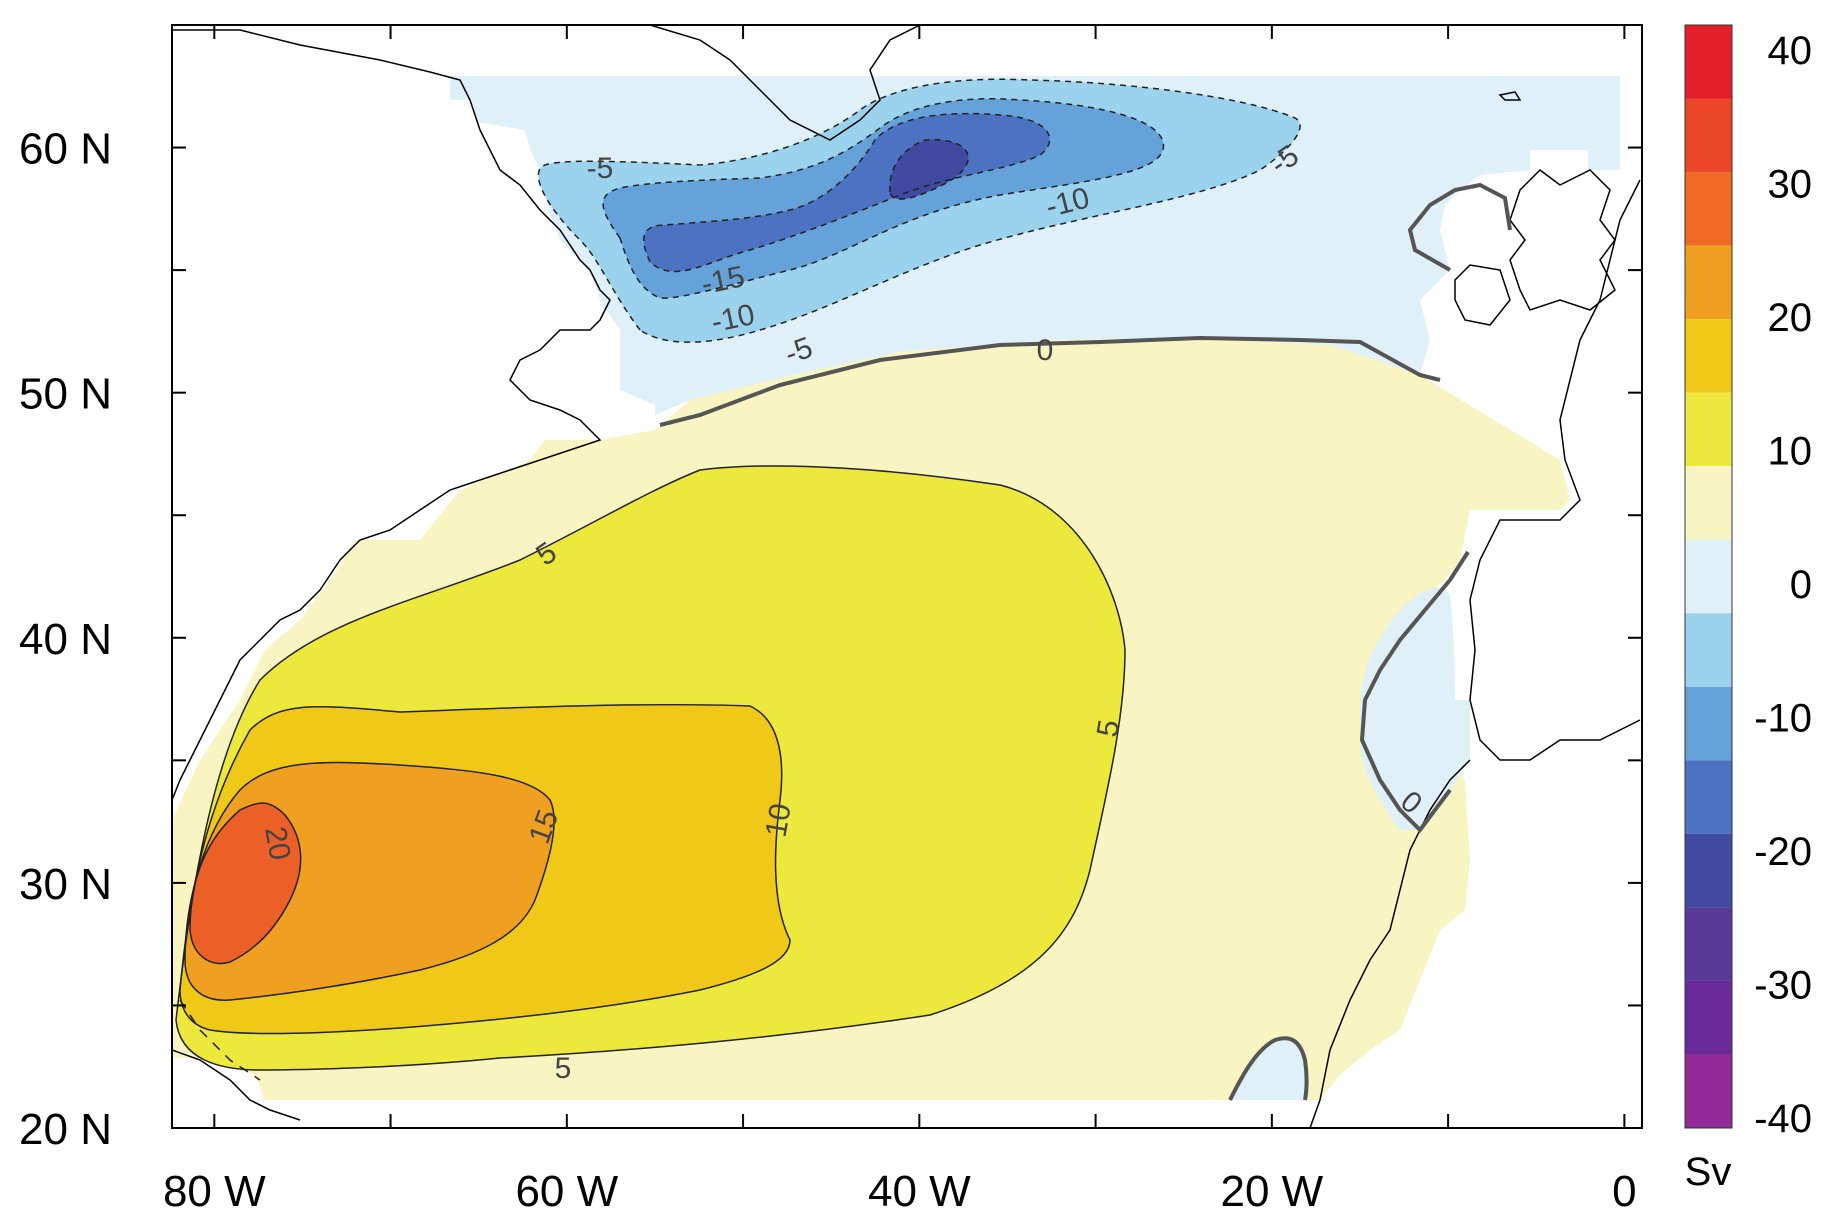 Image resolution: width=1831 pixels, height=1223 pixels. Describe the element at coordinates (1045, 350) in the screenshot. I see `contour-label: 0` at that location.